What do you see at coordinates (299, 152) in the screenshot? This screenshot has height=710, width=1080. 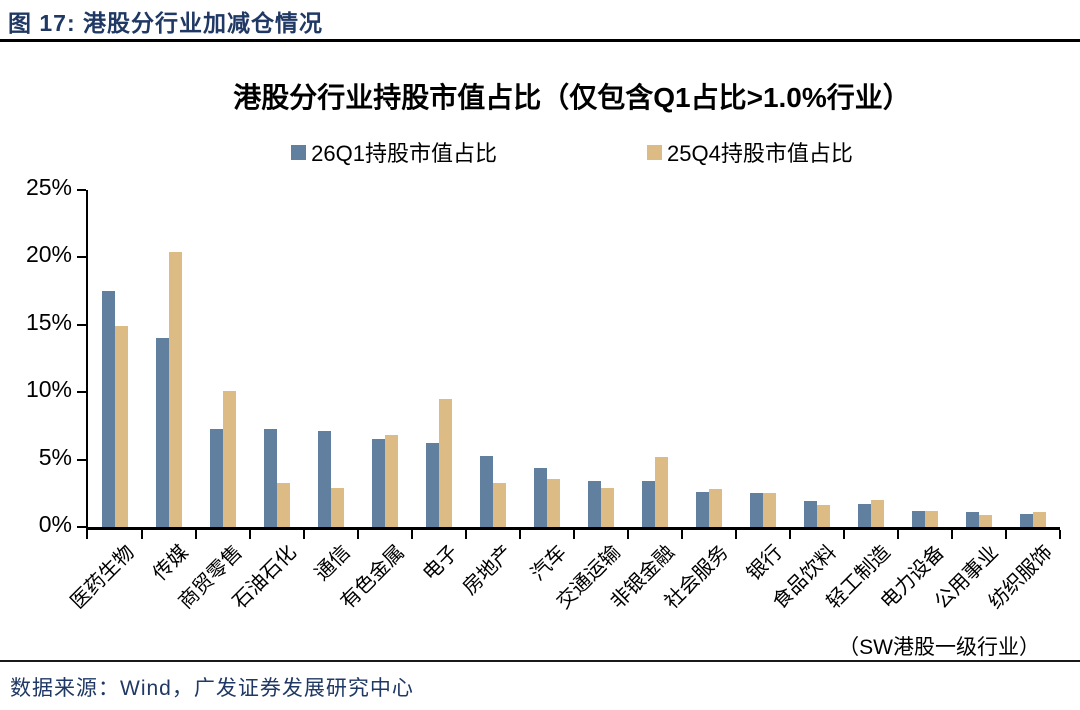 I see `legend-swatch-26q1` at bounding box center [299, 152].